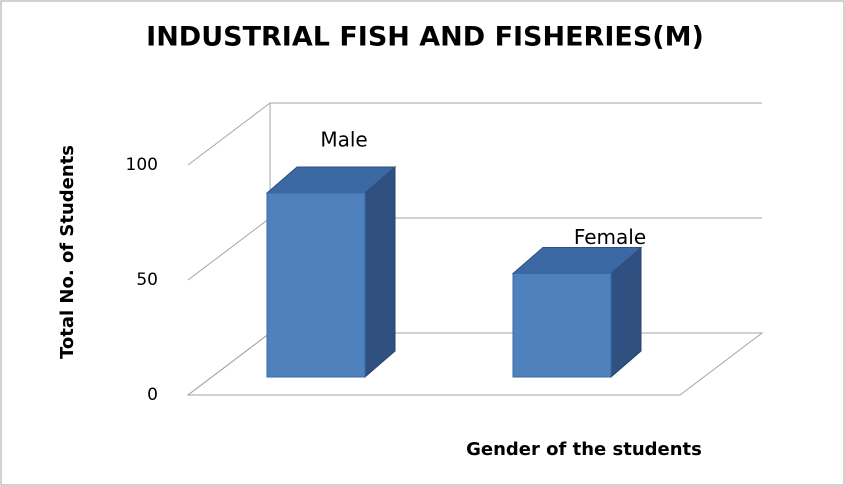 This screenshot has height=486, width=845. What do you see at coordinates (142, 165) in the screenshot?
I see `y-tick-label: 100` at bounding box center [142, 165].